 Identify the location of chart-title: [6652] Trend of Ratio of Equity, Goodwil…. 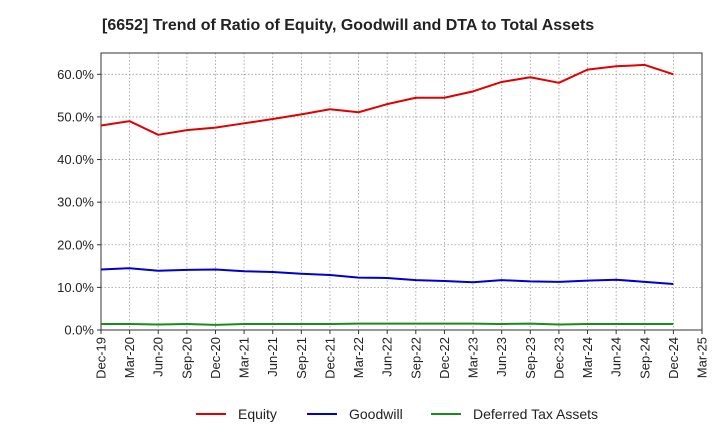
(348, 25).